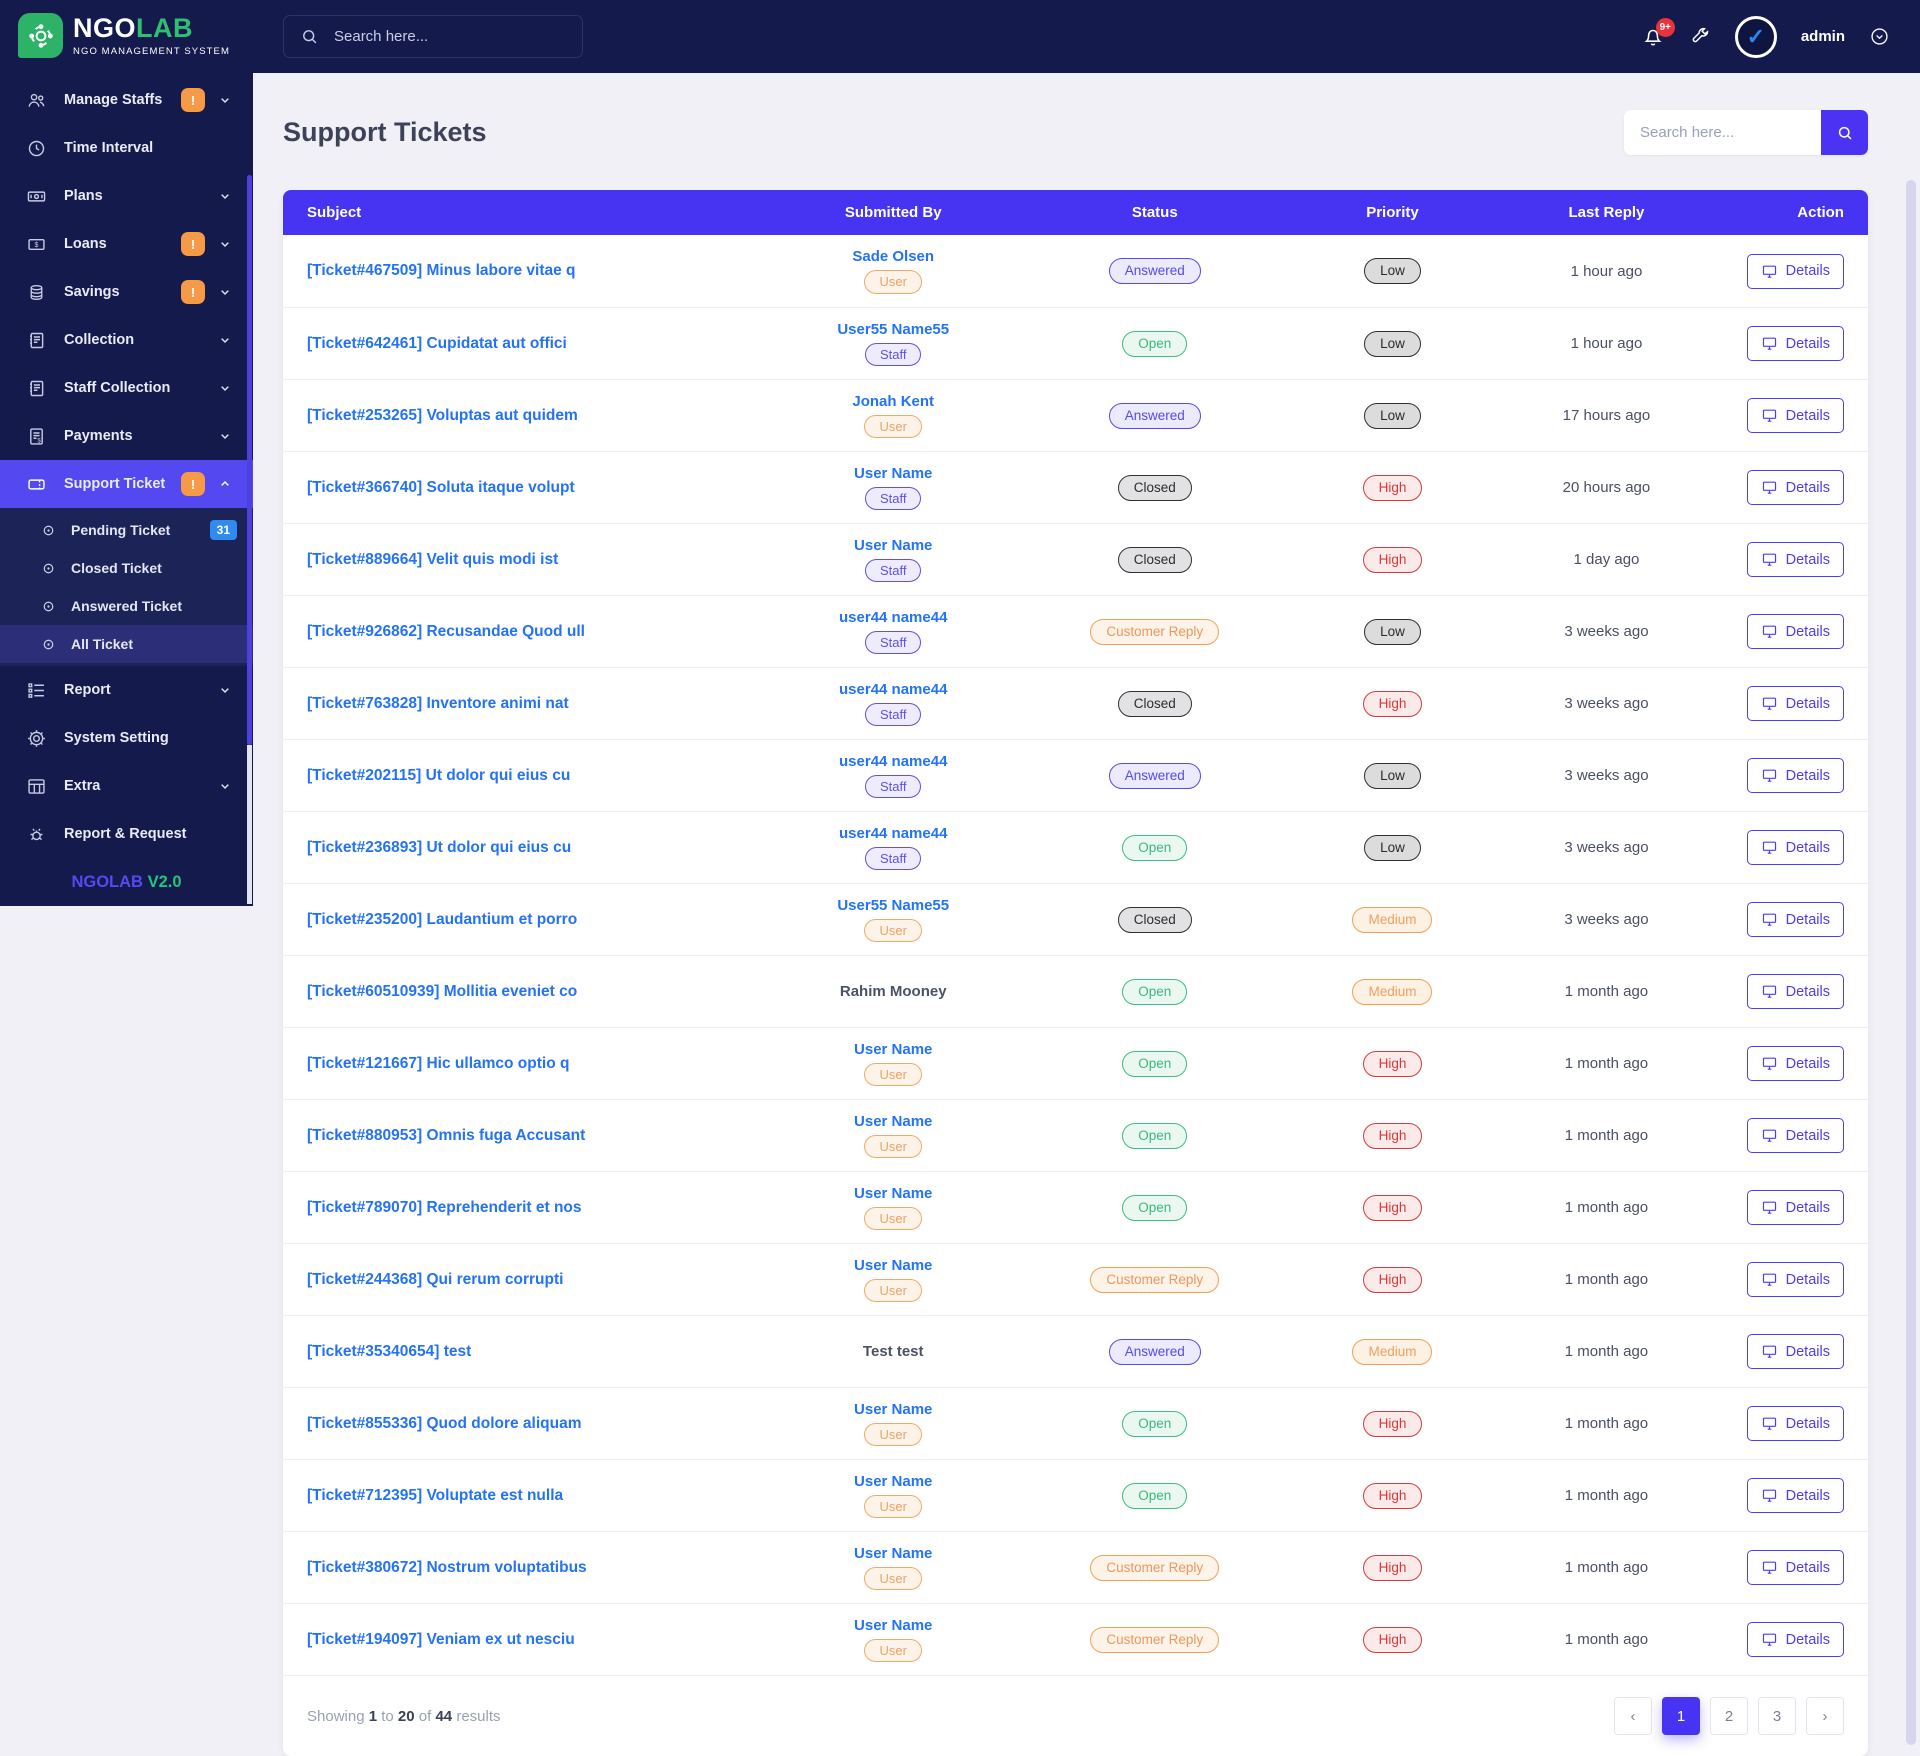  I want to click on submitter-name: Sade Olsen, so click(893, 257).